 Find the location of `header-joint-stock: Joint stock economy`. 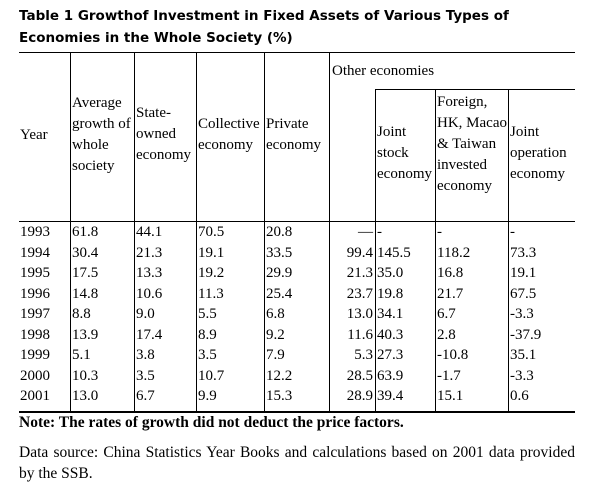

header-joint-stock: Joint stock economy is located at coordinates (404, 153).